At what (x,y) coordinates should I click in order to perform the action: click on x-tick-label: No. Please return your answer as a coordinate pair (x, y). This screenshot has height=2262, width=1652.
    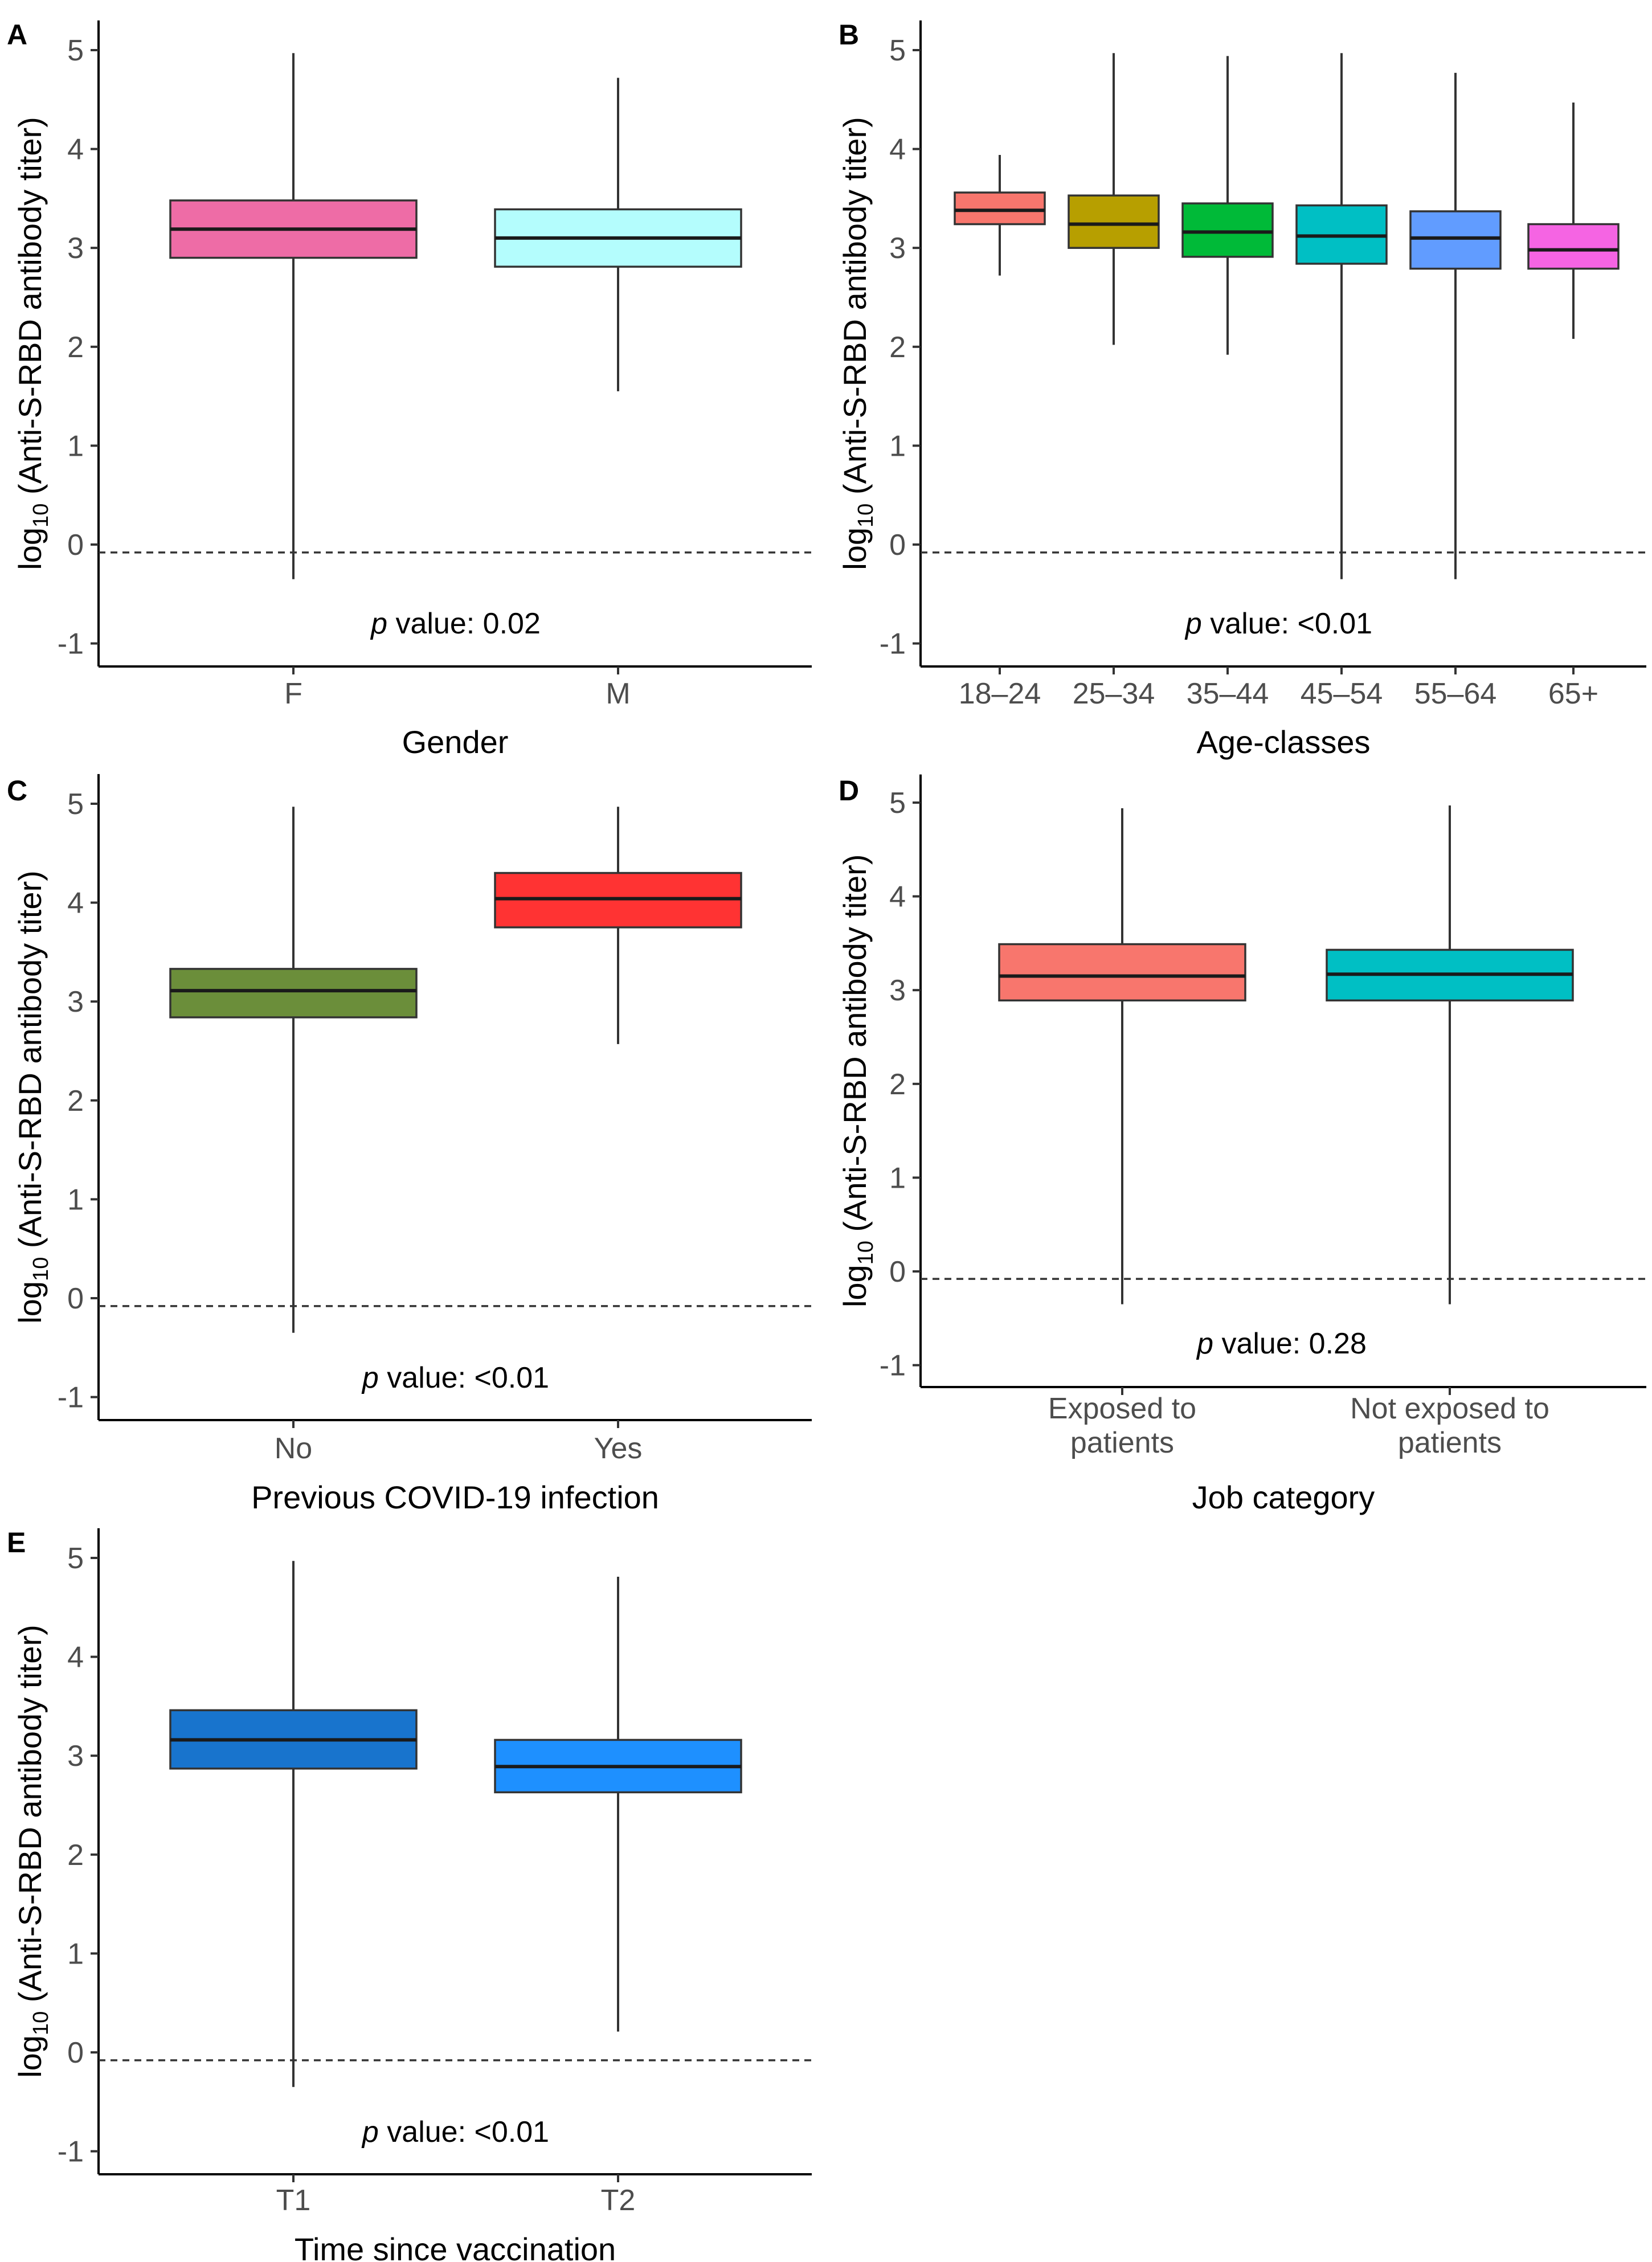
    Looking at the image, I should click on (294, 1449).